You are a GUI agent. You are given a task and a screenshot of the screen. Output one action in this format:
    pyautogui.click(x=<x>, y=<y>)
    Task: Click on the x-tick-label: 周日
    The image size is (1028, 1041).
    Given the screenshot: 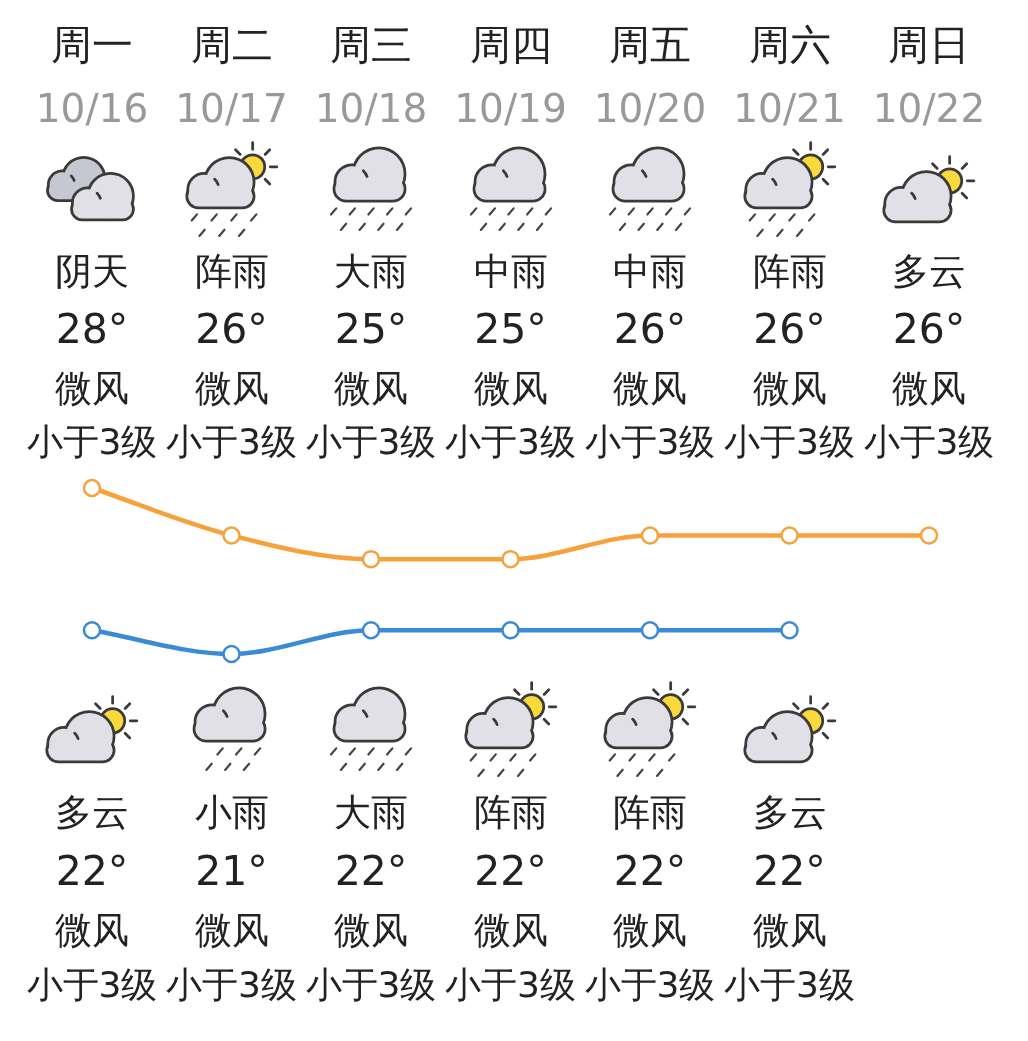 What is the action you would take?
    pyautogui.click(x=929, y=44)
    